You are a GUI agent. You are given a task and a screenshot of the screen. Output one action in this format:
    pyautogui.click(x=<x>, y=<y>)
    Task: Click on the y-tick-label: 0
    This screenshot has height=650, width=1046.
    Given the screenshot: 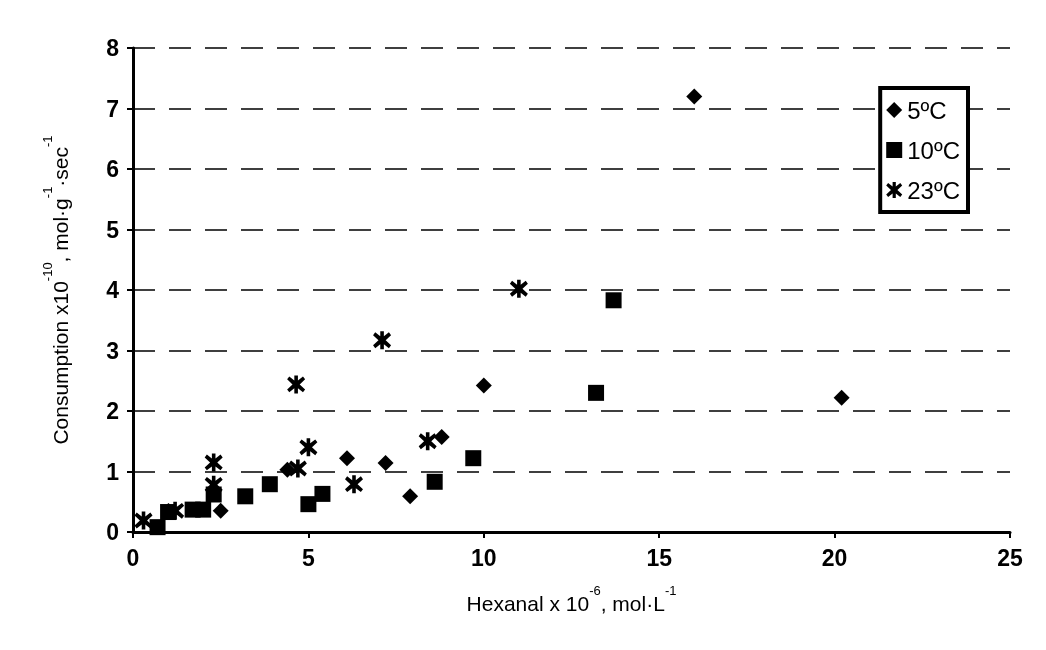 What is the action you would take?
    pyautogui.click(x=112, y=532)
    